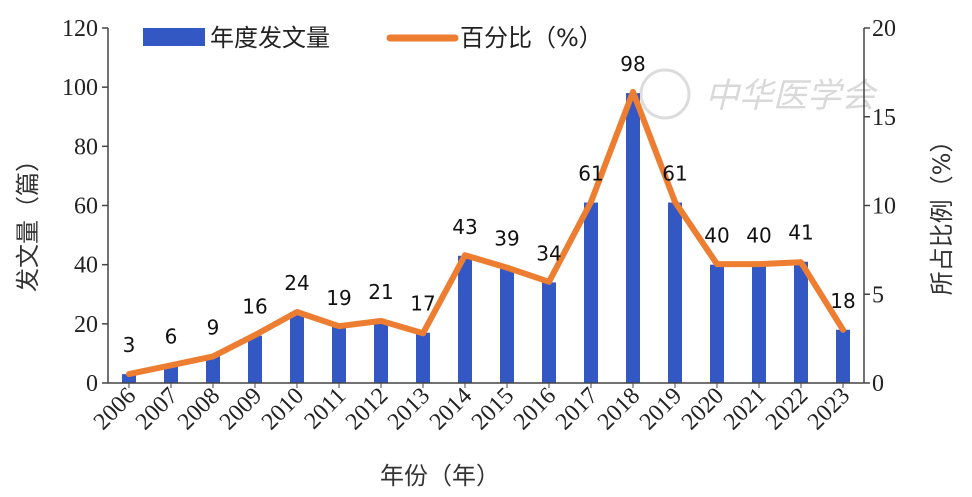 This screenshot has width=972, height=497. What do you see at coordinates (465, 319) in the screenshot?
I see `bar-2014` at bounding box center [465, 319].